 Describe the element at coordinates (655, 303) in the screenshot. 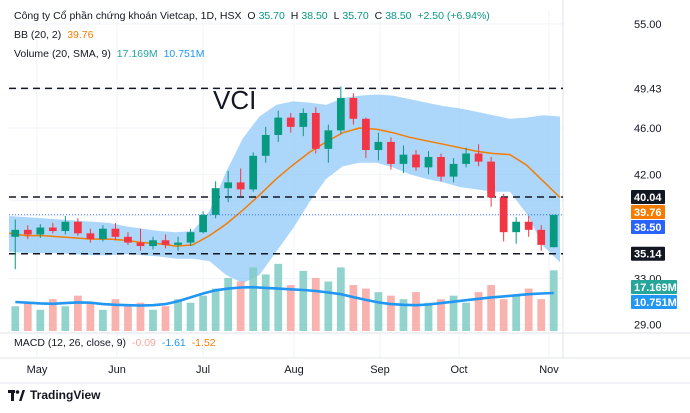

I see `volume-sma-marker-label: 10.751M` at that location.